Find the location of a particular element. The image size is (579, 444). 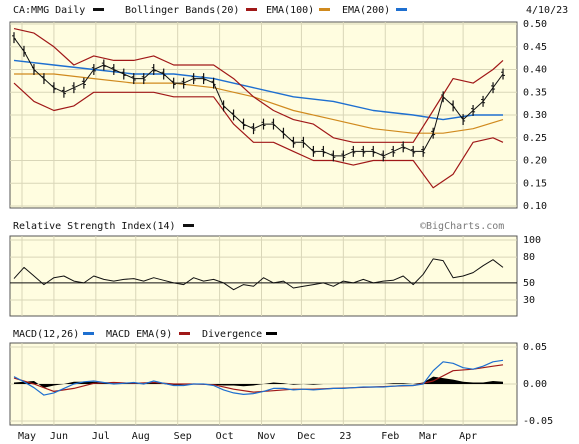

macd-ema-label: MACD EMA(9) is located at coordinates (139, 334).